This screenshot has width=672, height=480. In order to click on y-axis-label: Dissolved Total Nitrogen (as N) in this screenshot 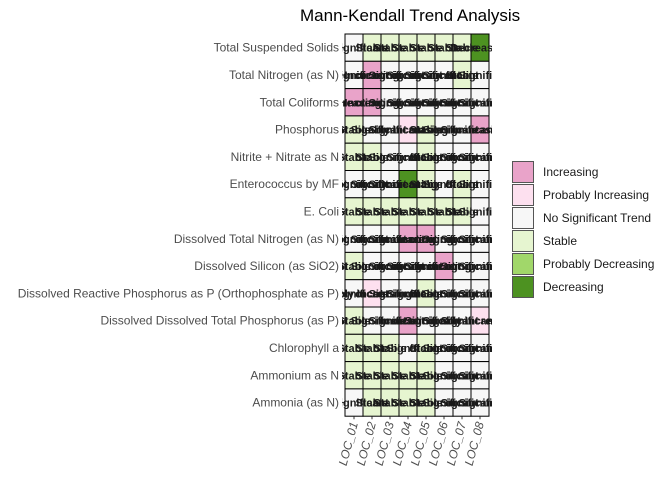, I will do `click(256, 239)`.